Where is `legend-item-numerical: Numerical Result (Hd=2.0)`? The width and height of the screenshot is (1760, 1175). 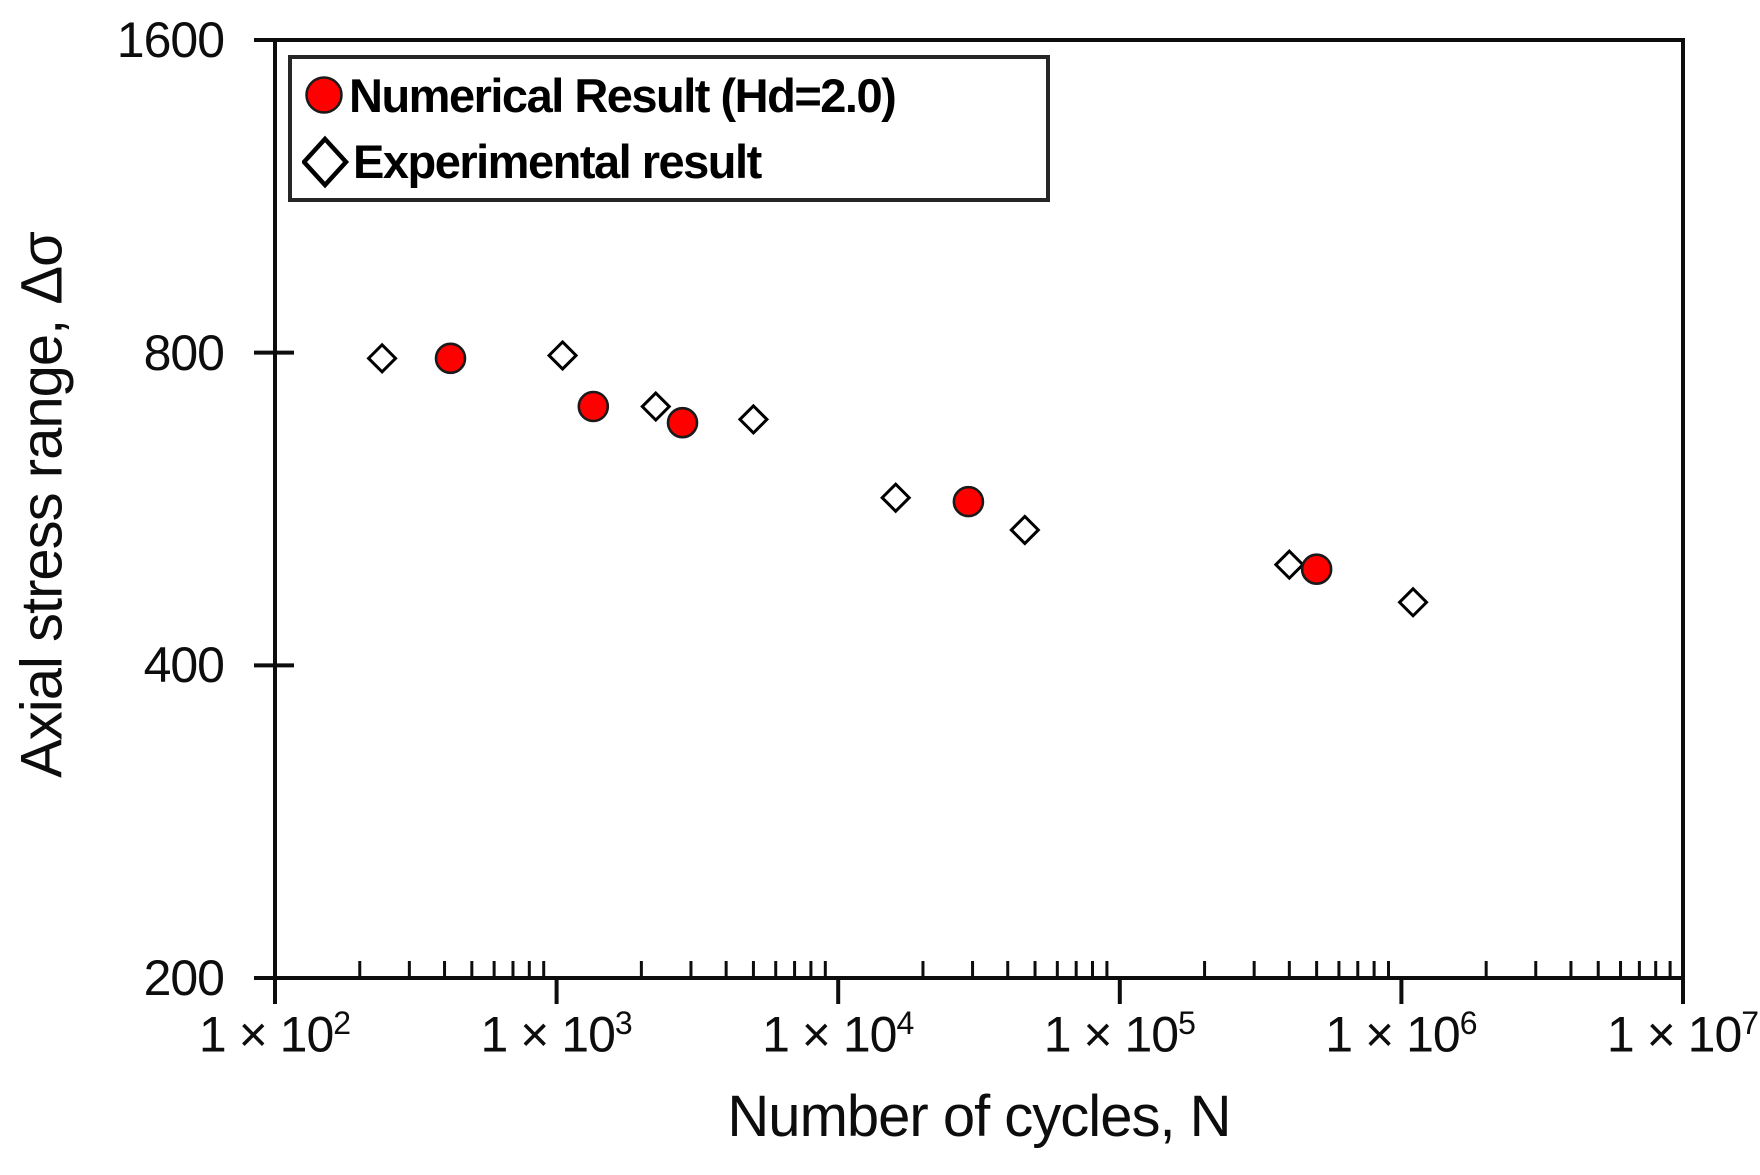 legend-item-numerical: Numerical Result (Hd=2.0) is located at coordinates (674, 95).